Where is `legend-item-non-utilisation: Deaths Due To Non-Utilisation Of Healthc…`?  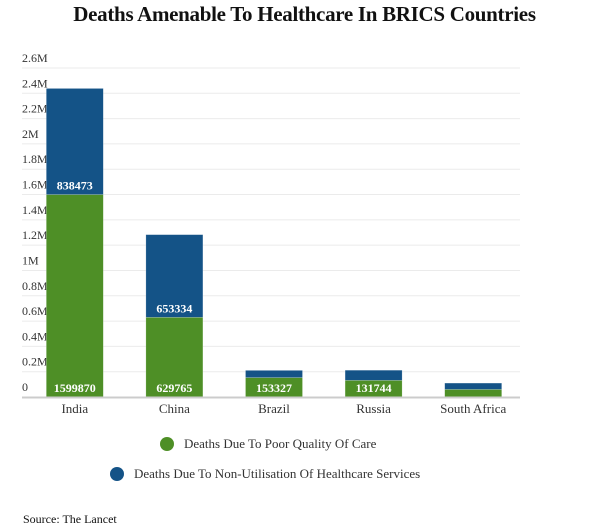
legend-item-non-utilisation: Deaths Due To Non-Utilisation Of Healthc… is located at coordinates (265, 474).